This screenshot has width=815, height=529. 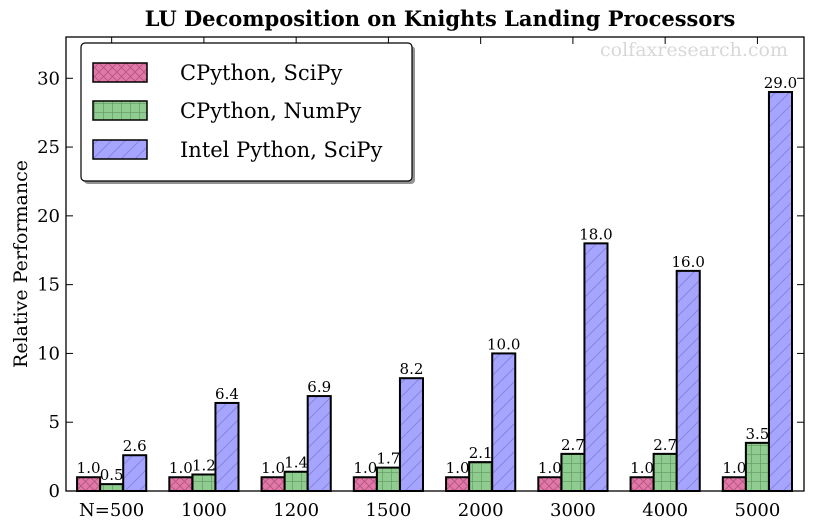 What do you see at coordinates (54, 422) in the screenshot?
I see `y-tick-label: 5` at bounding box center [54, 422].